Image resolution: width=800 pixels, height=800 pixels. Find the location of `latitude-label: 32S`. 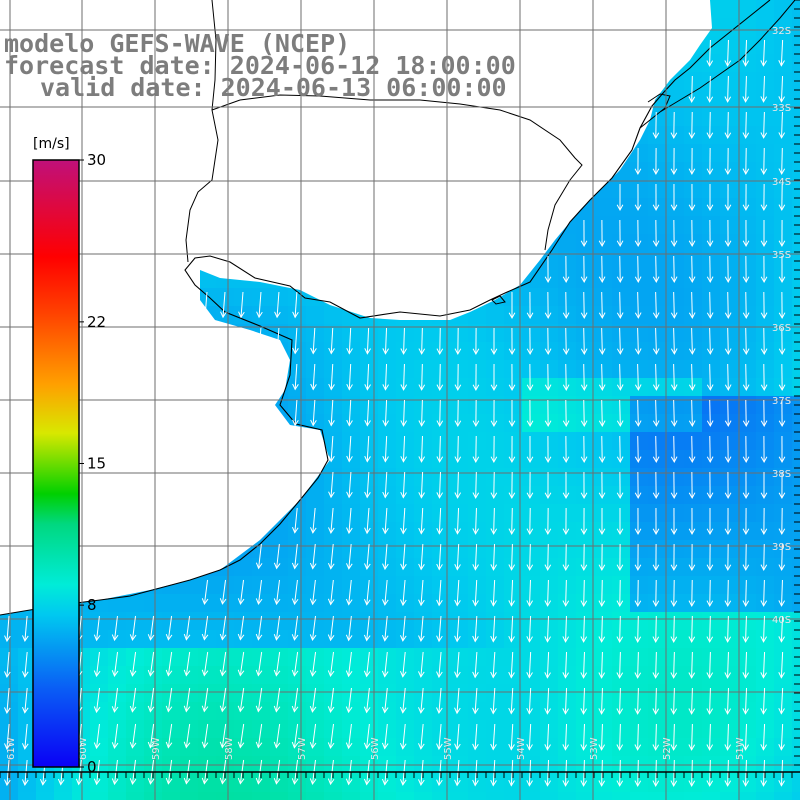

latitude-label: 32S is located at coordinates (781, 31).